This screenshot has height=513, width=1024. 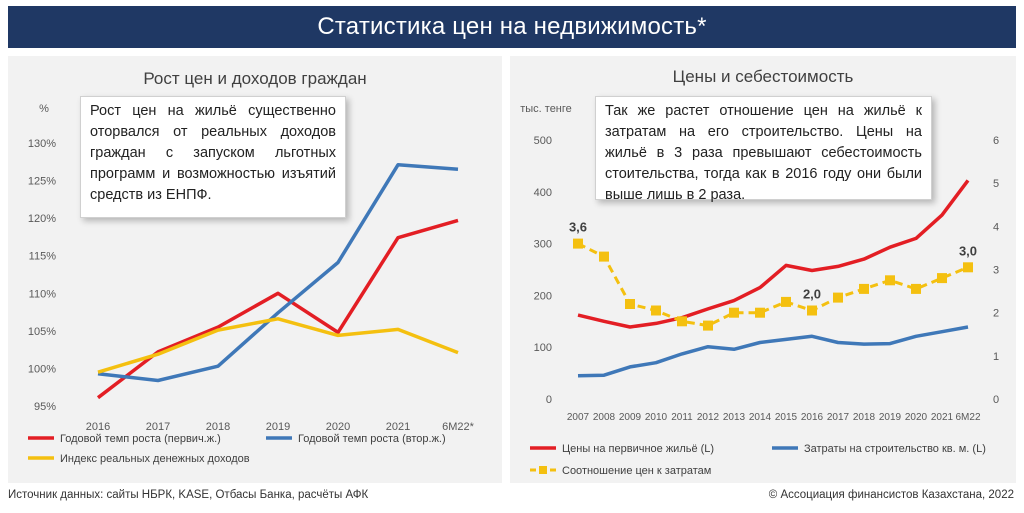 I want to click on left-y-tick: 100%, so click(x=42, y=369).